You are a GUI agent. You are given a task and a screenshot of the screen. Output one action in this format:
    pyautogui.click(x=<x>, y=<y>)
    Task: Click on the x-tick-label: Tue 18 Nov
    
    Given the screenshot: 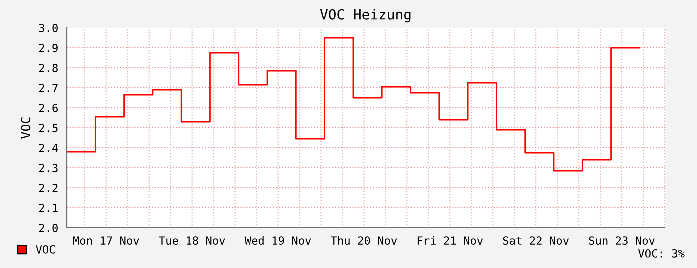 What is the action you would take?
    pyautogui.click(x=192, y=240)
    